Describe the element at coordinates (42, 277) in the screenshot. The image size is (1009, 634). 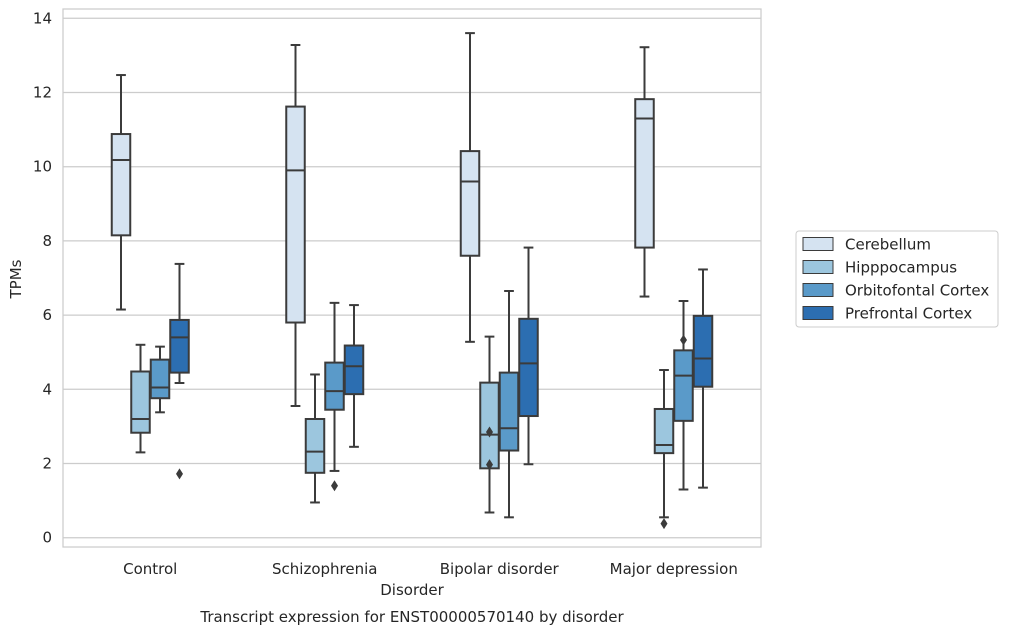
I see `y-axis-ticks: 0 2 4 6 8 10 12 14` at that location.